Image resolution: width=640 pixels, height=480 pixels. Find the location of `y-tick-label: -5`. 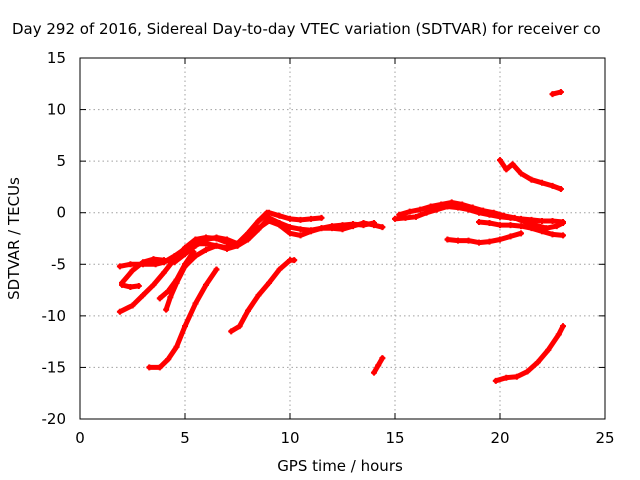

y-tick-label: -5 is located at coordinates (58, 264).